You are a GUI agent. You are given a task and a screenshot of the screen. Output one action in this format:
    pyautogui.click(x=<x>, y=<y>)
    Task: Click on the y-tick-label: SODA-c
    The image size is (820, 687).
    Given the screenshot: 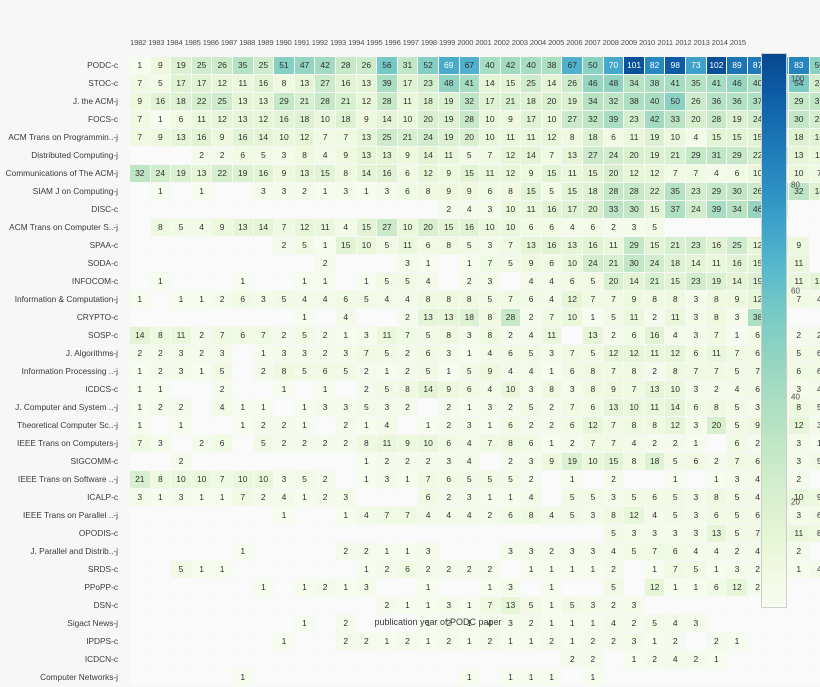 What is the action you would take?
    pyautogui.click(x=102, y=263)
    